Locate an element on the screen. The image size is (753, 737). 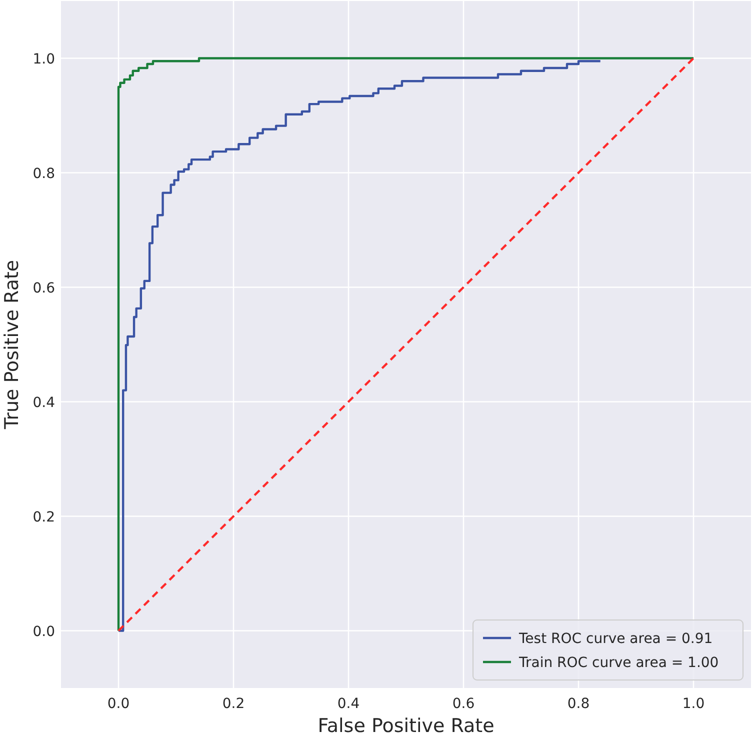
legend-label: Test ROC curve area = 0.91 is located at coordinates (615, 639).